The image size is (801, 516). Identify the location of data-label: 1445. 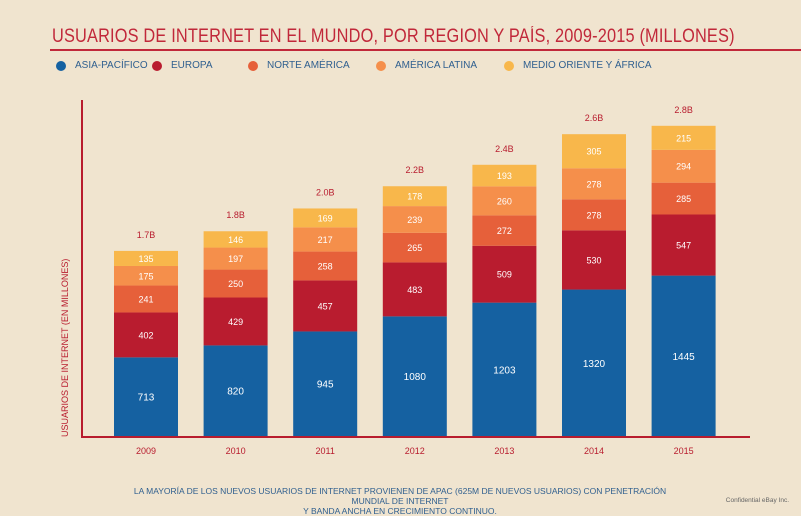
(683, 357).